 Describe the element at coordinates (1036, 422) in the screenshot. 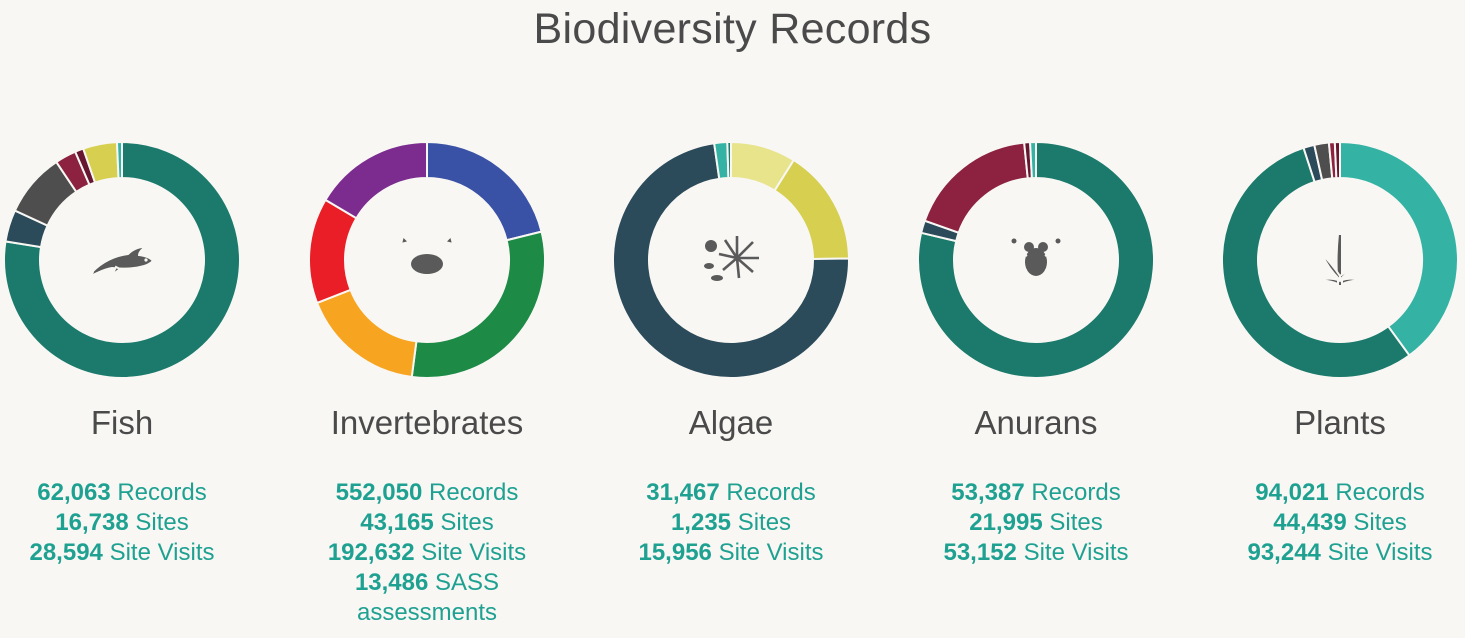

I see `group-label: Anurans` at that location.